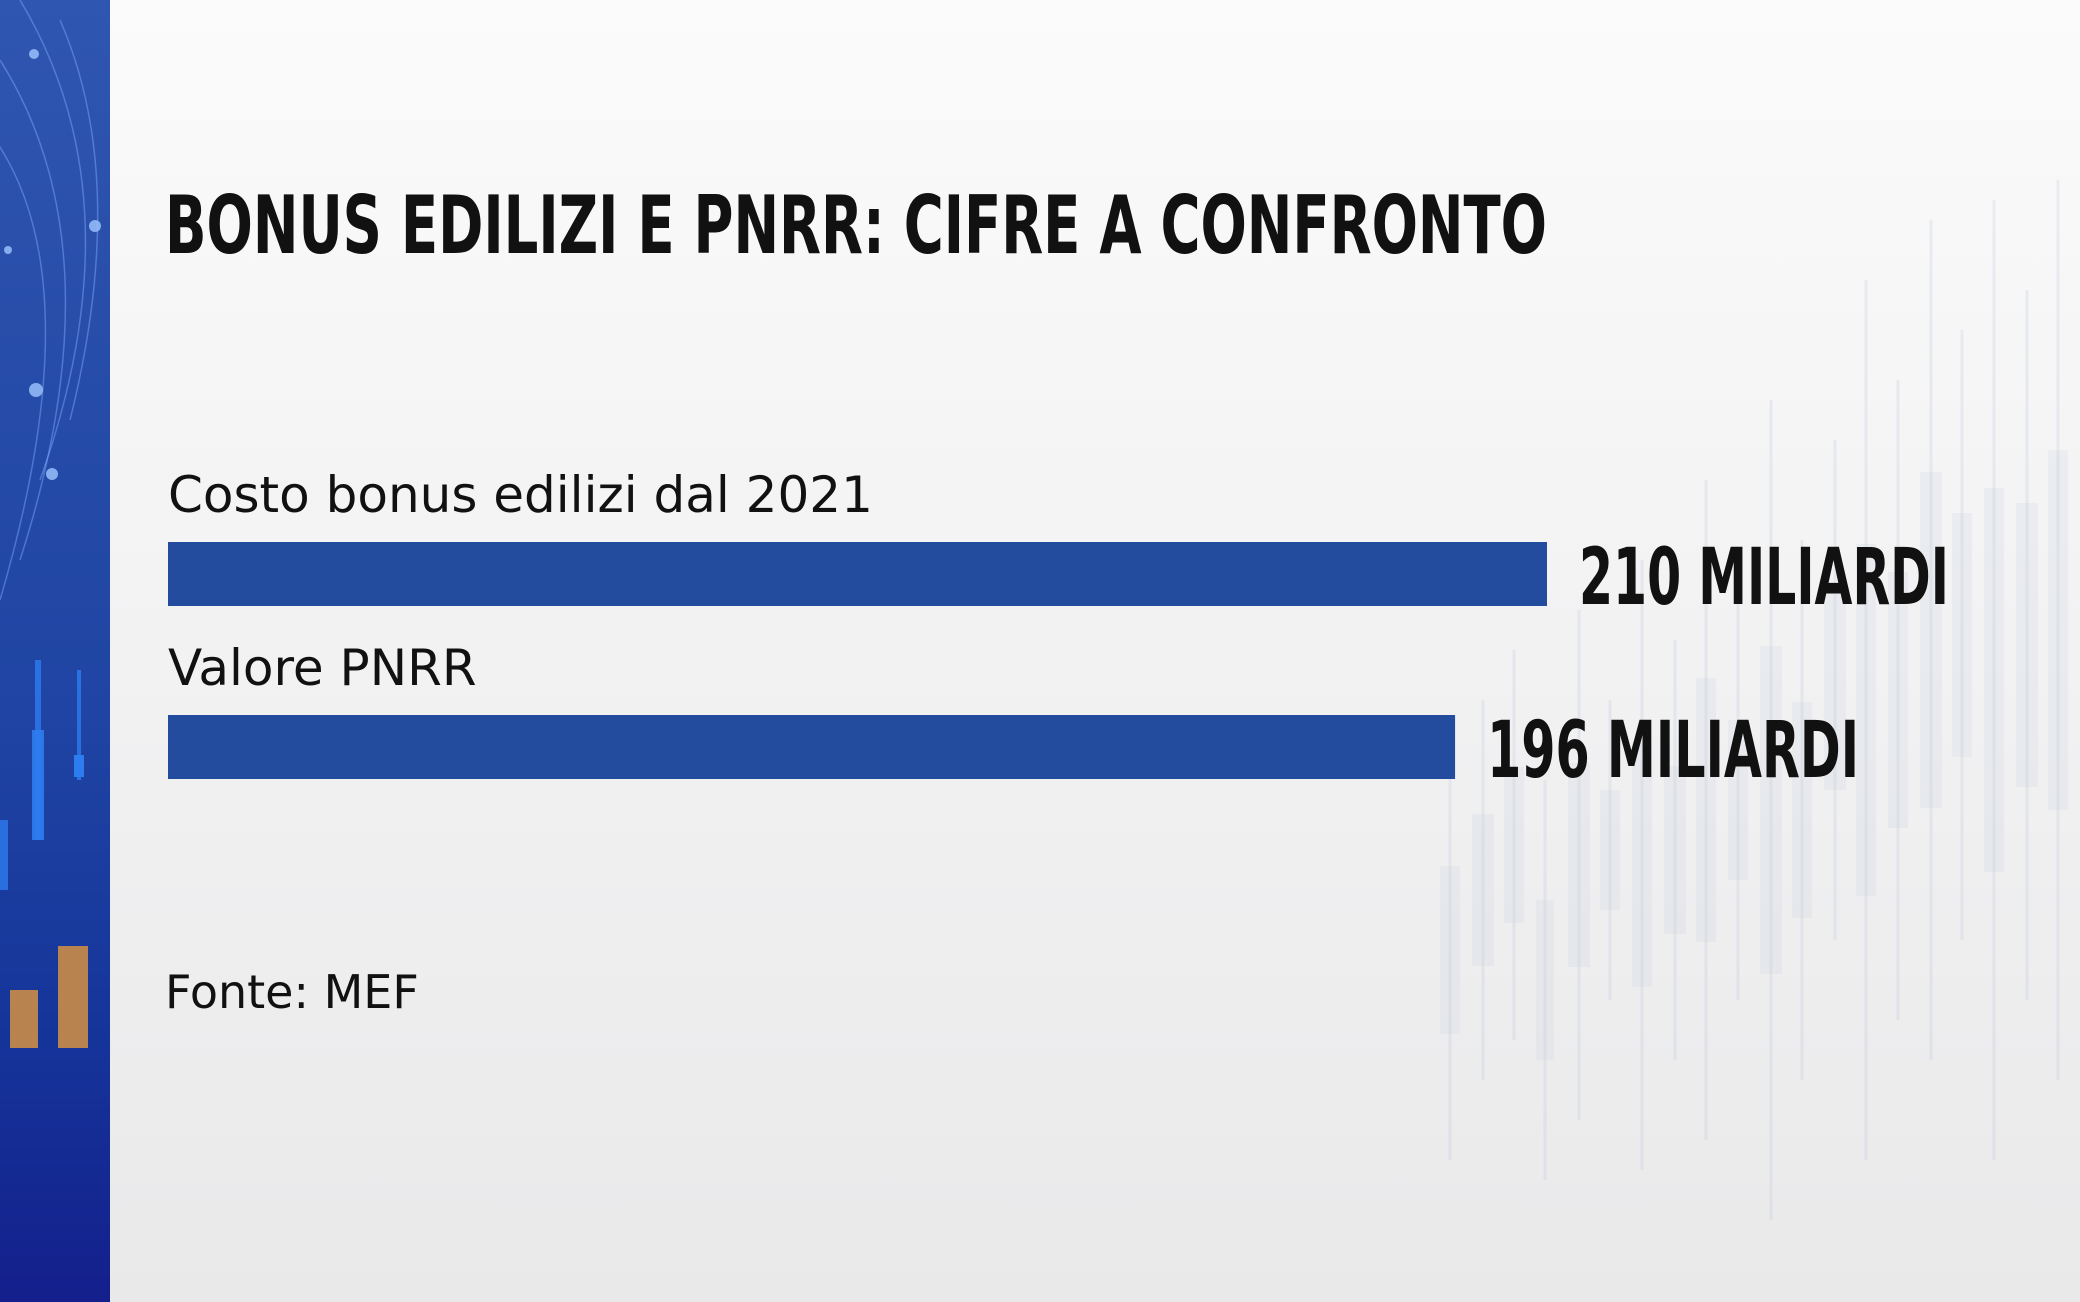  Describe the element at coordinates (1673, 751) in the screenshot. I see `value-label: 196 MILIARDI` at that location.